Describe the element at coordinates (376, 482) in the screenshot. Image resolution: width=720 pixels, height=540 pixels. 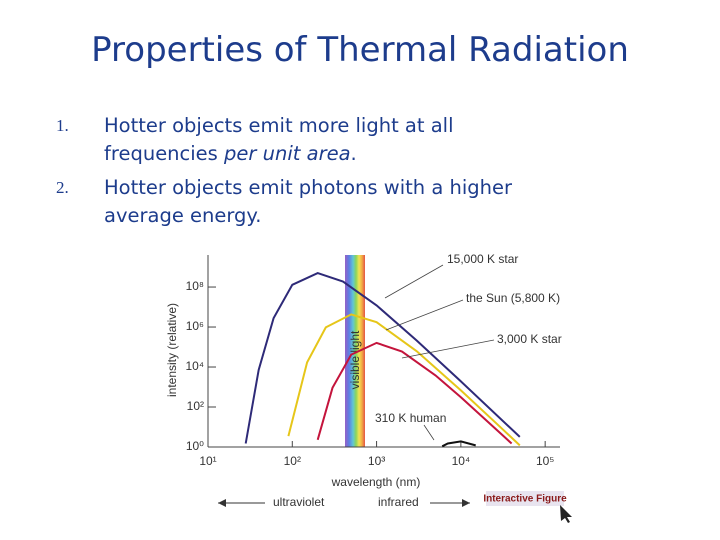
I see `x-axis-label: wavelength (nm)` at that location.